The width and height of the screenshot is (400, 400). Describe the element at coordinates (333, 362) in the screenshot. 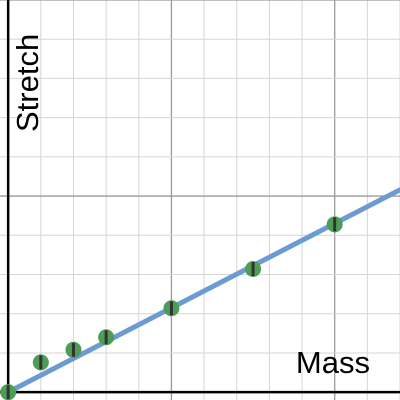

I see `x-axis-label: Mass` at that location.